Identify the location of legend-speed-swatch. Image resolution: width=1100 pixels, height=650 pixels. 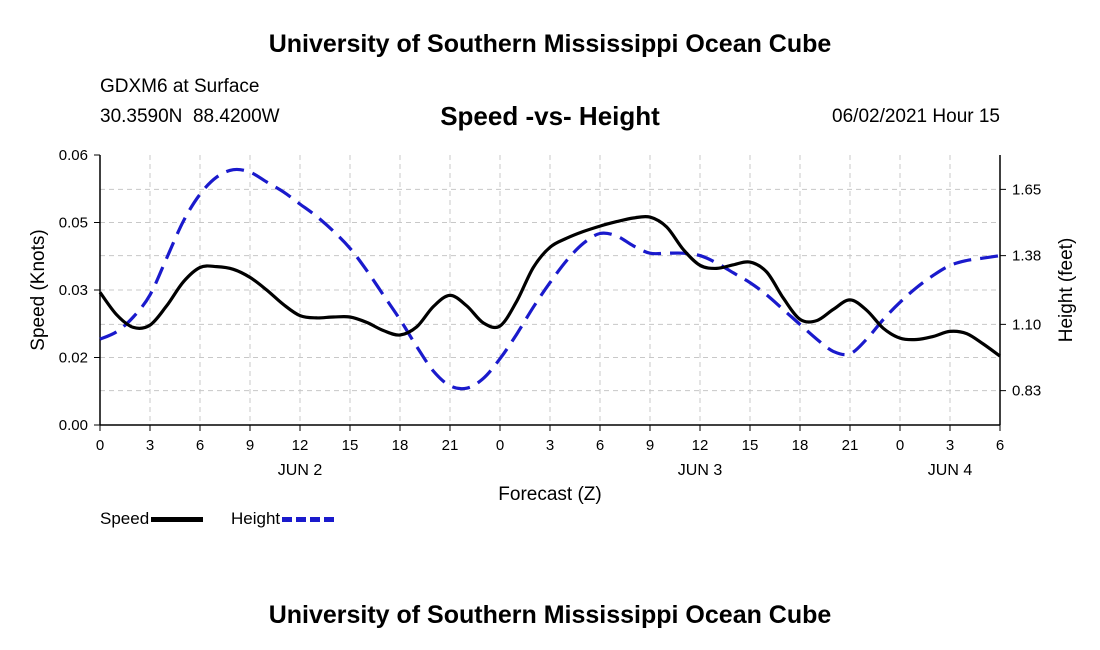
(177, 520).